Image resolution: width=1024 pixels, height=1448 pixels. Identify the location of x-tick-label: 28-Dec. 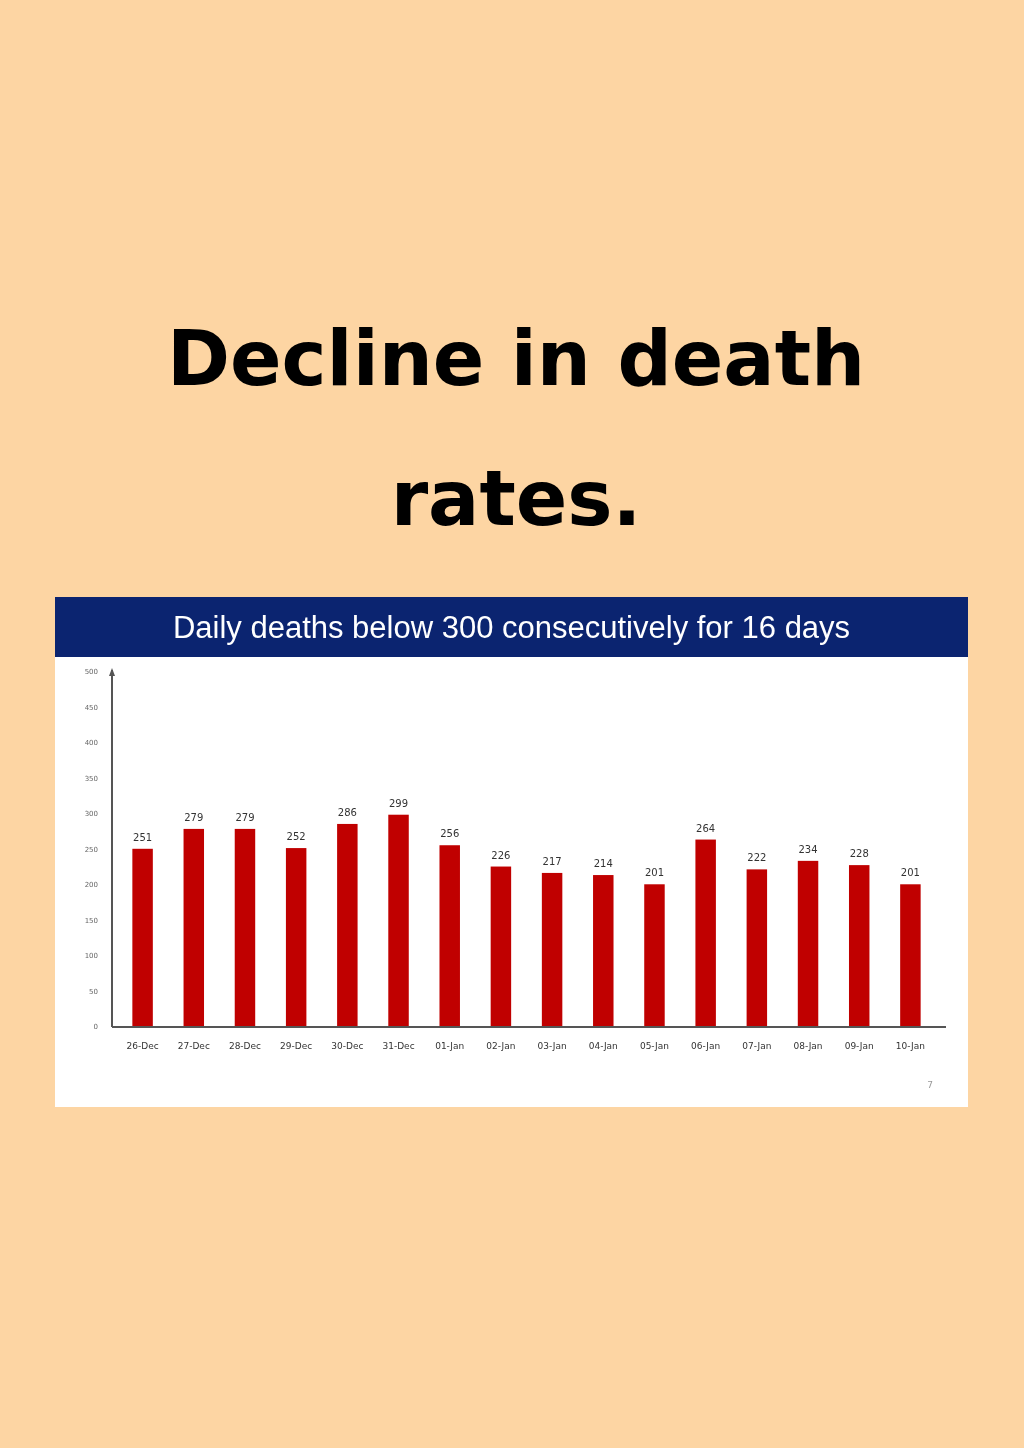
(245, 1046).